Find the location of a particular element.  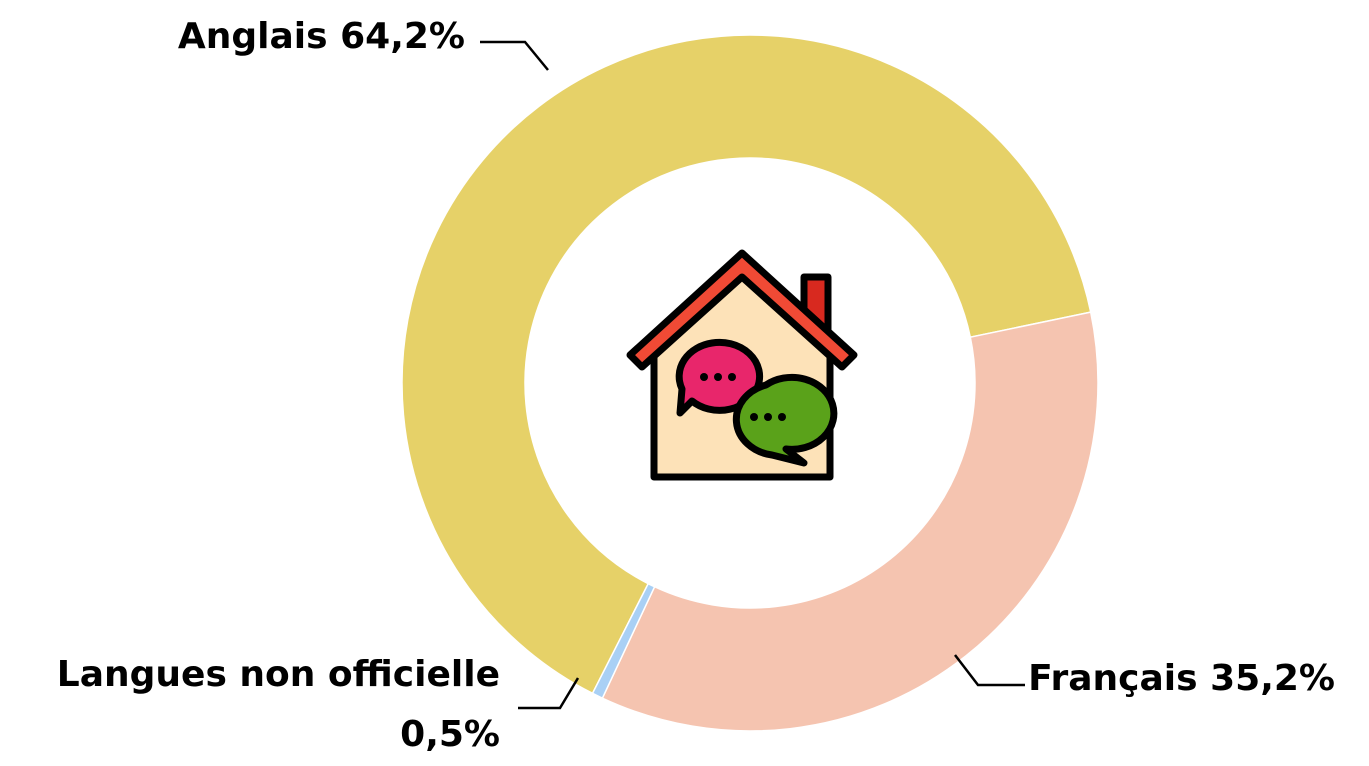

house-icon is located at coordinates (742, 365).